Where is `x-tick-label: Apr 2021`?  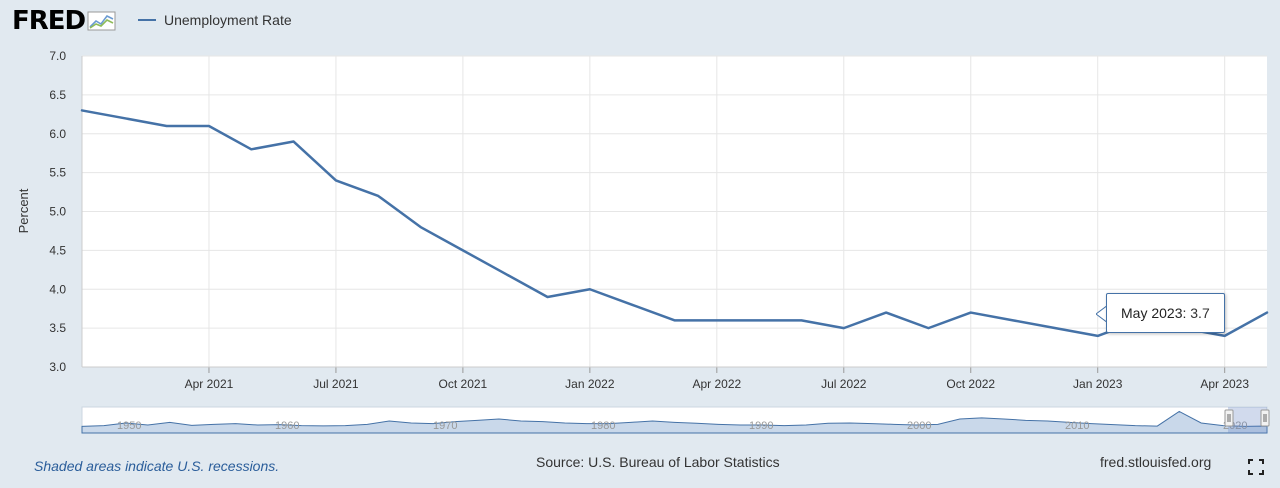 x-tick-label: Apr 2021 is located at coordinates (209, 384).